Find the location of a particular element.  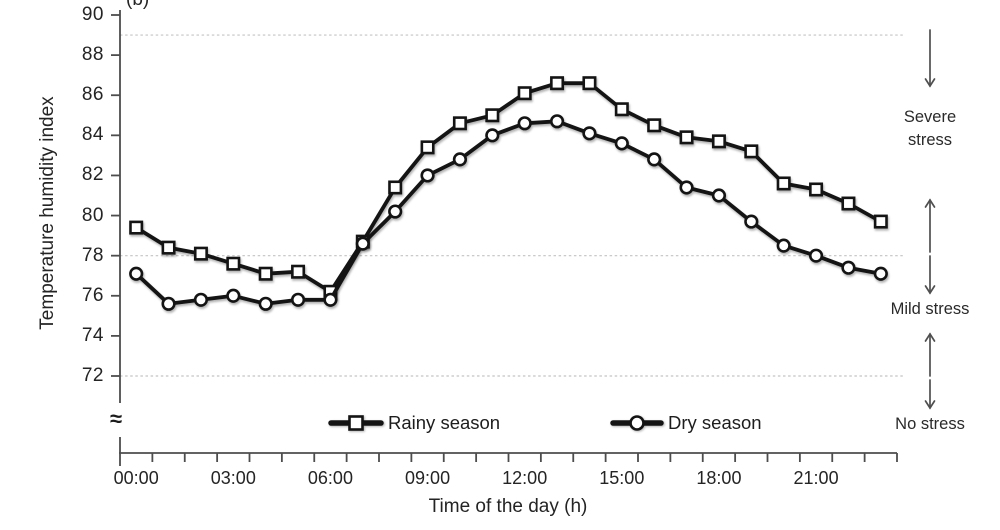

y-tick-label: 80 is located at coordinates (92, 215).